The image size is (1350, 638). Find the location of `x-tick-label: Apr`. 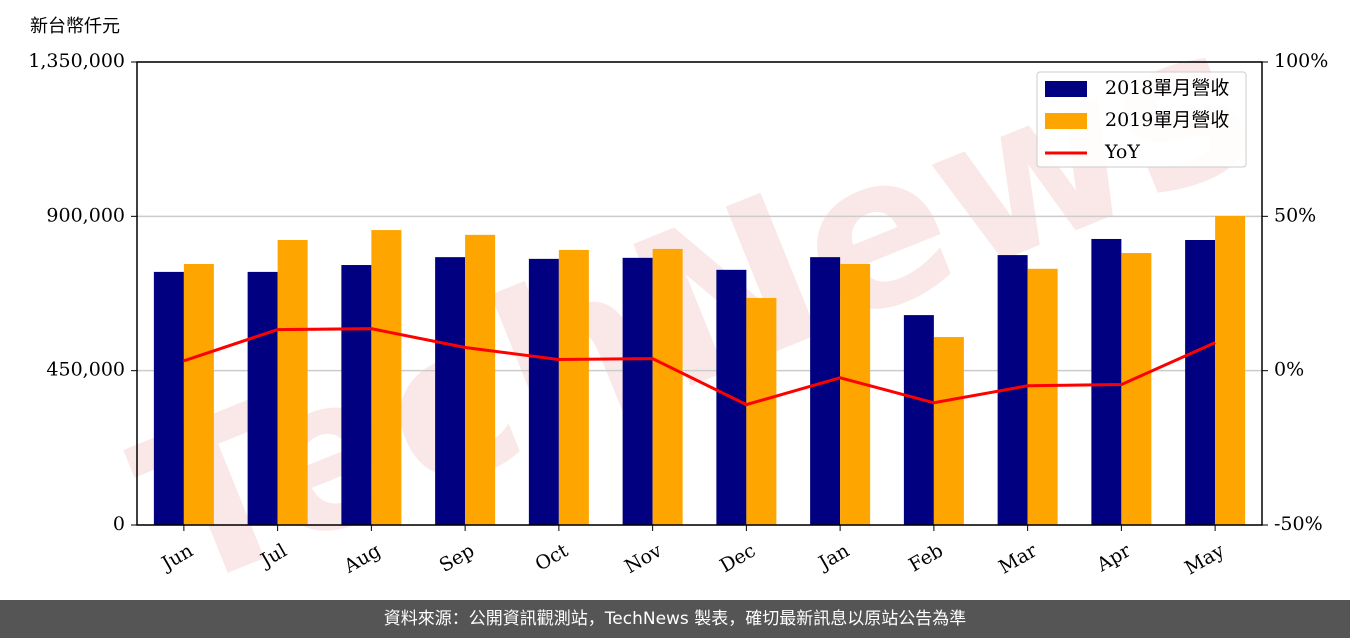

x-tick-label: Apr is located at coordinates (1113, 557).